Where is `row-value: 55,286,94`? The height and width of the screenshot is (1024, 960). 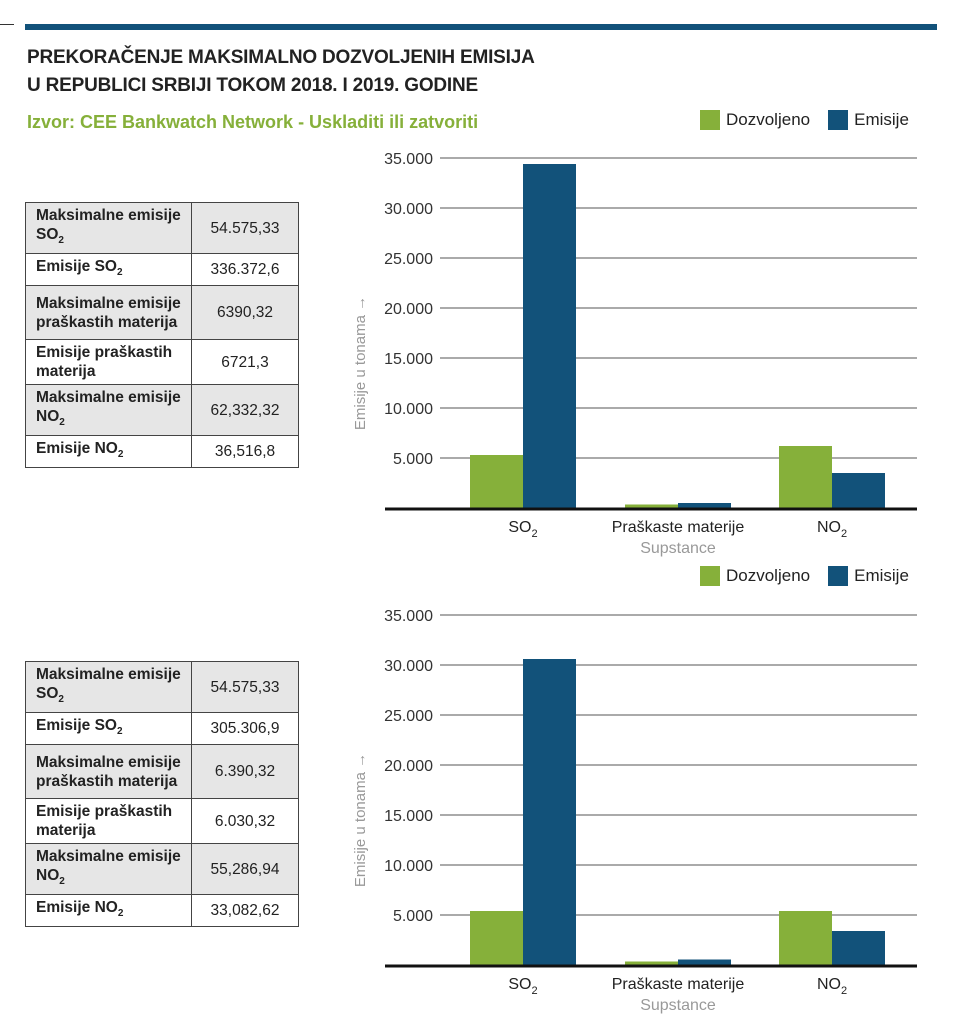
row-value: 55,286,94 is located at coordinates (245, 869).